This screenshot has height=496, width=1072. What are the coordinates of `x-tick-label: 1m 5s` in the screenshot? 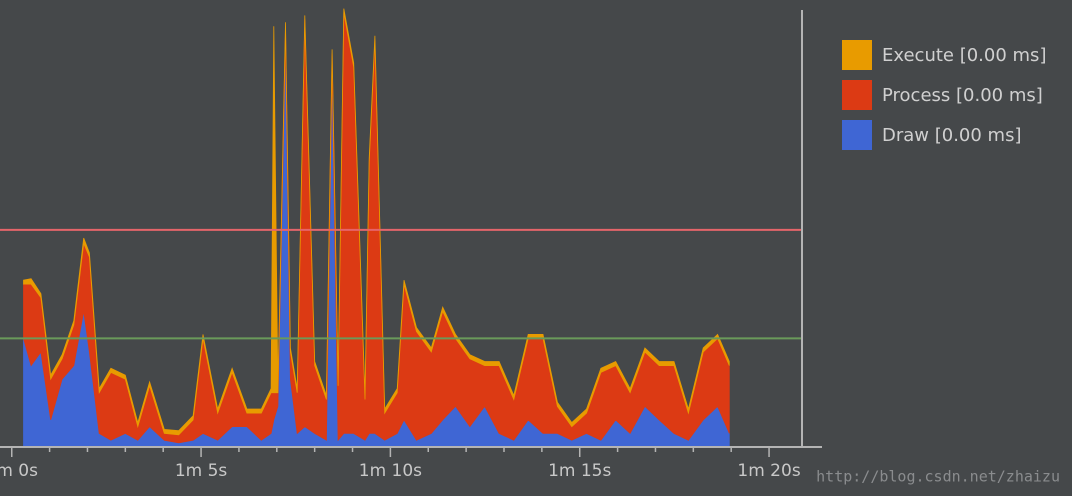 It's located at (201, 471).